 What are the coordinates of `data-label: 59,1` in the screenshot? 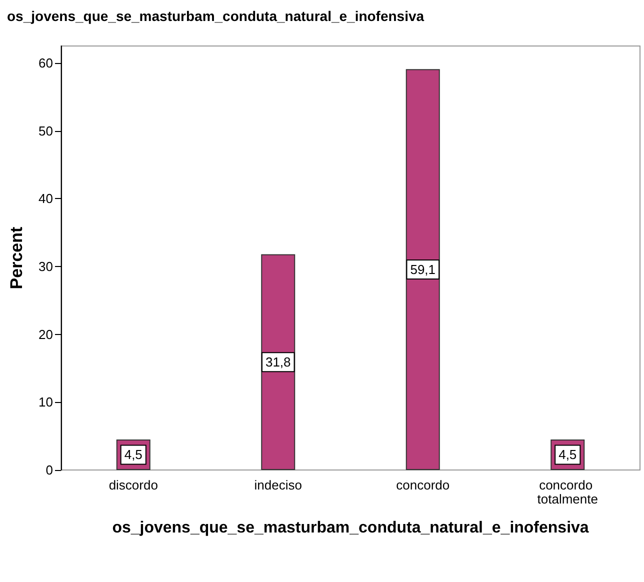 It's located at (423, 270).